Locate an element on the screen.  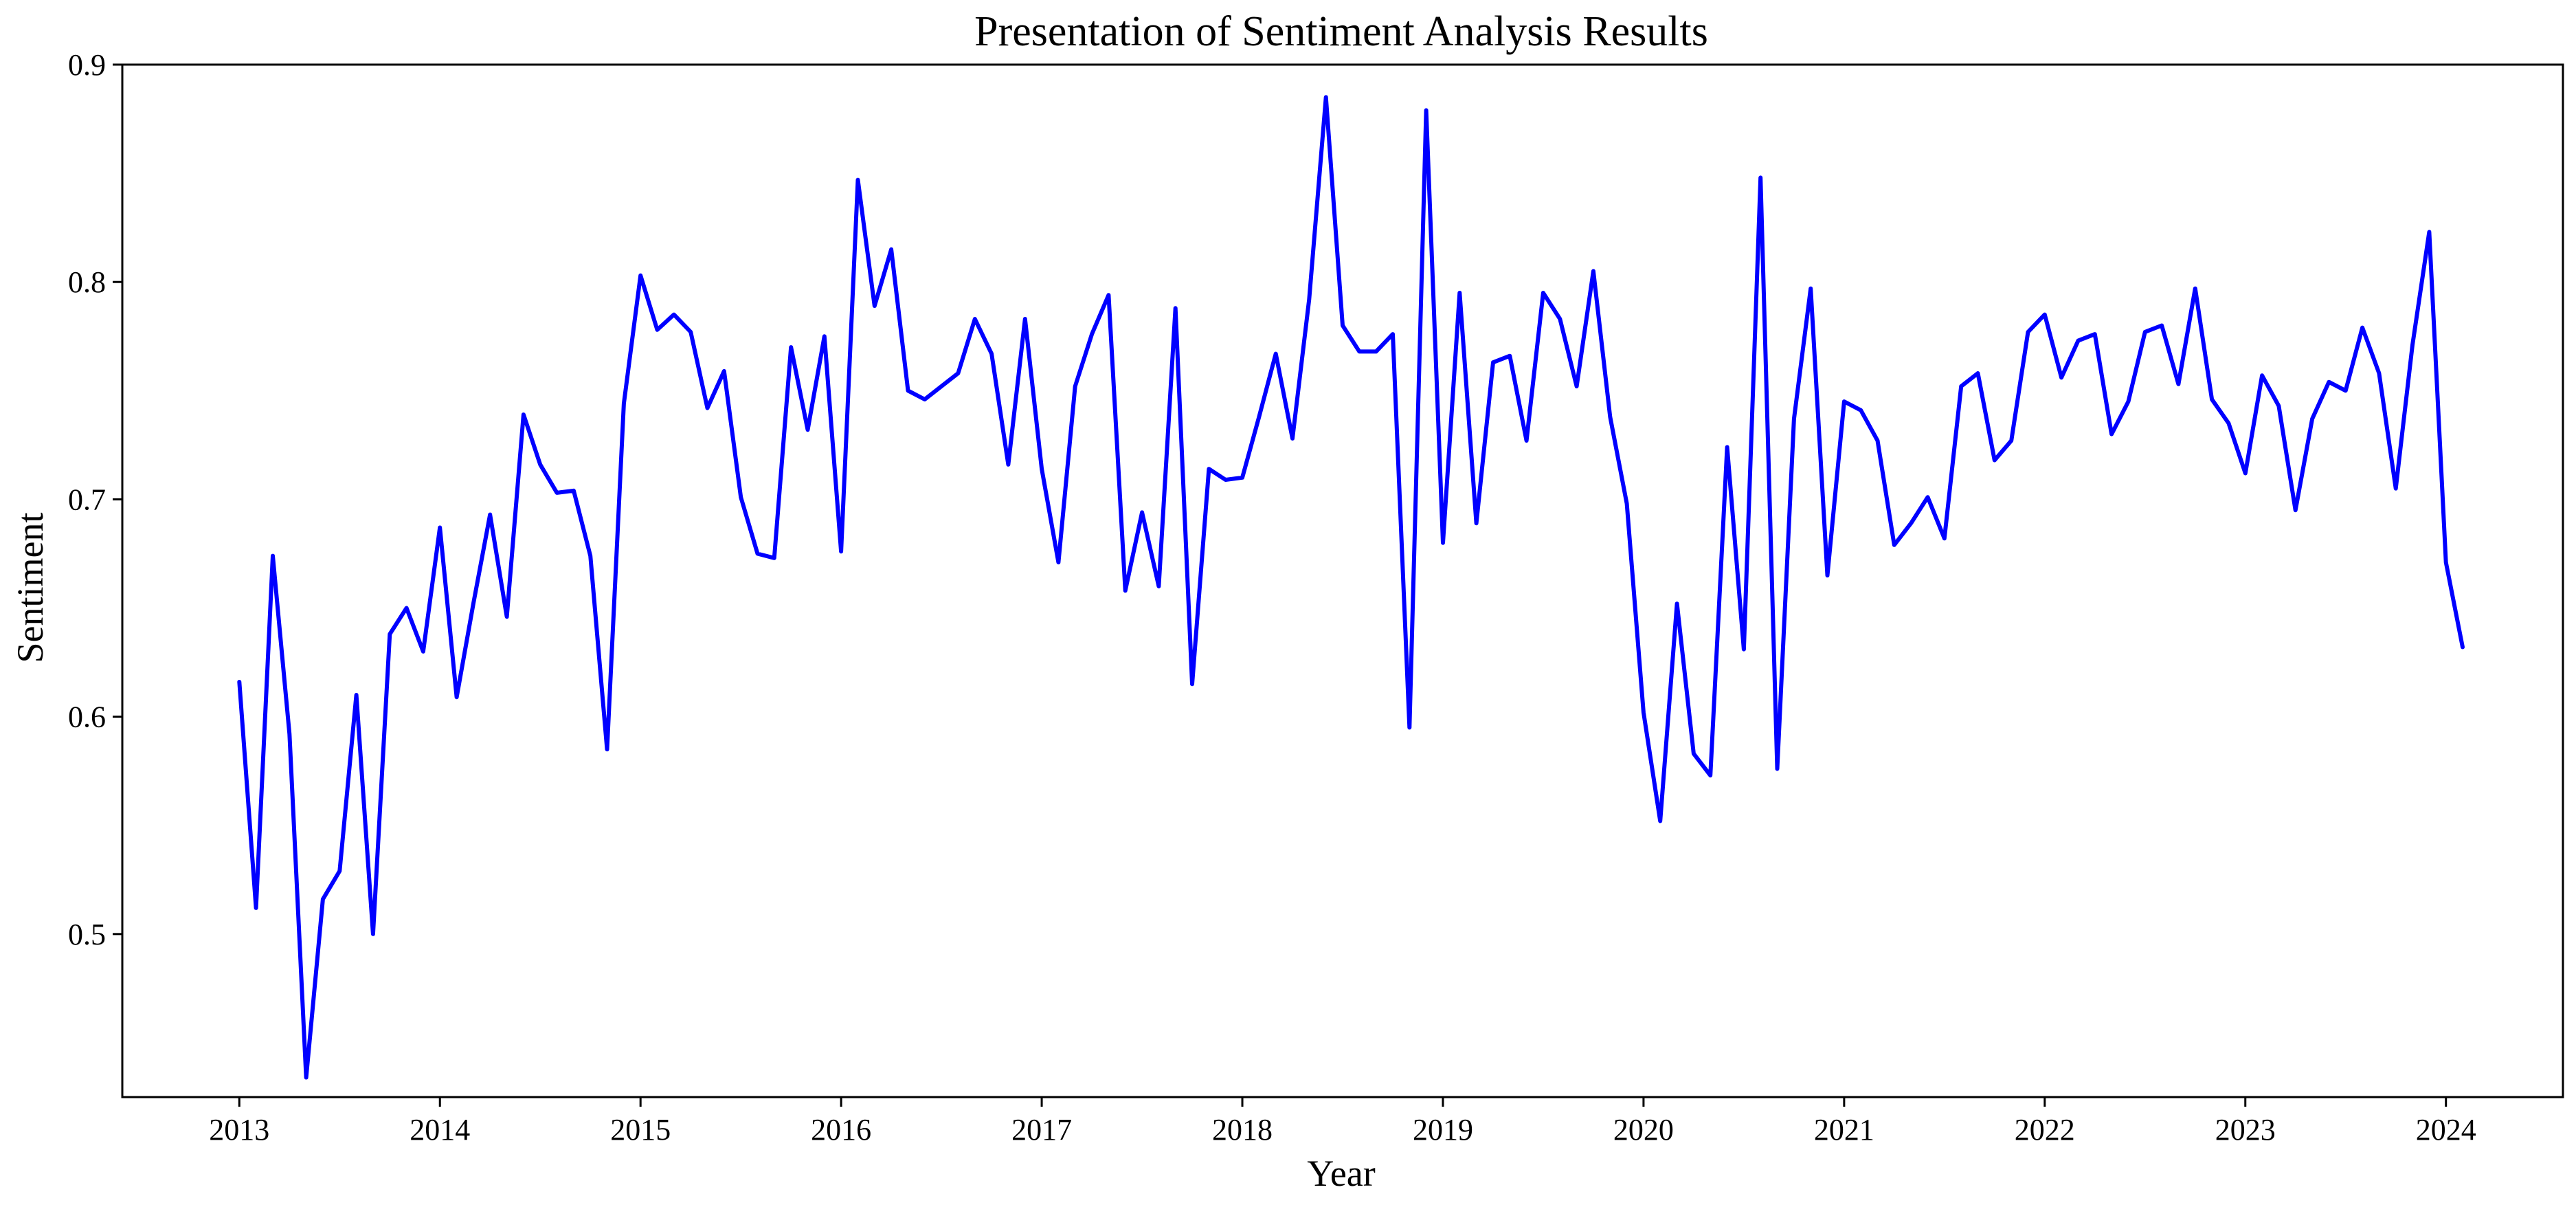
y-tick-label: 0.8 is located at coordinates (87, 282).